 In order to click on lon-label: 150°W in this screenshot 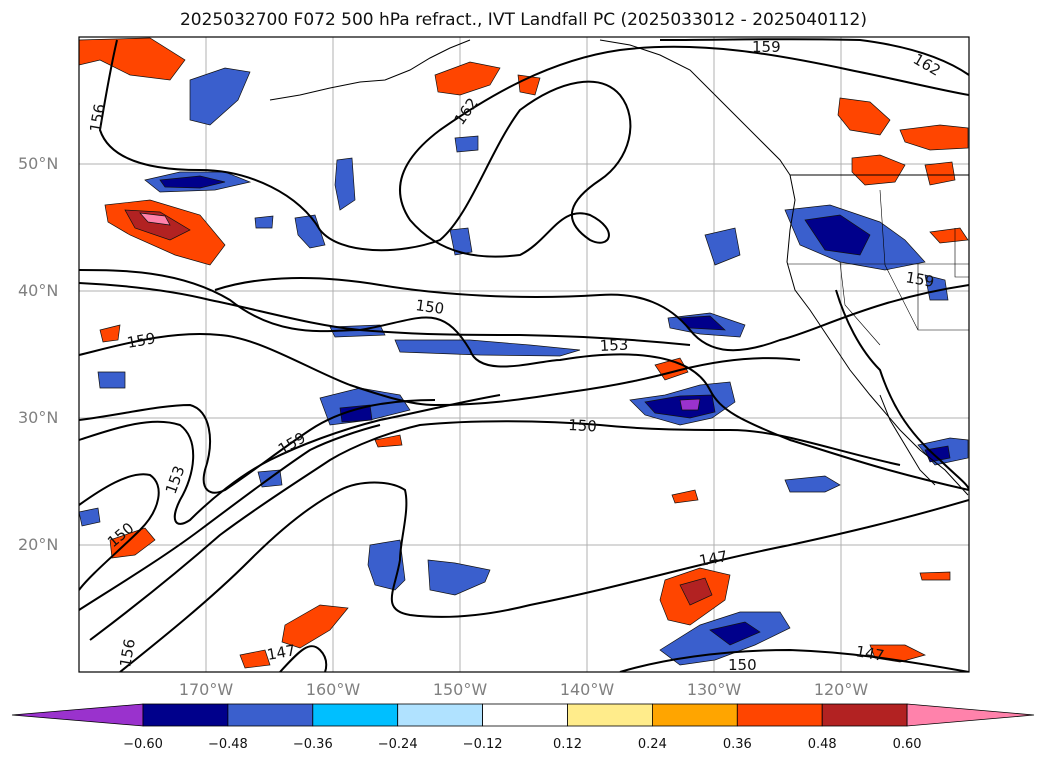, I will do `click(460, 689)`.